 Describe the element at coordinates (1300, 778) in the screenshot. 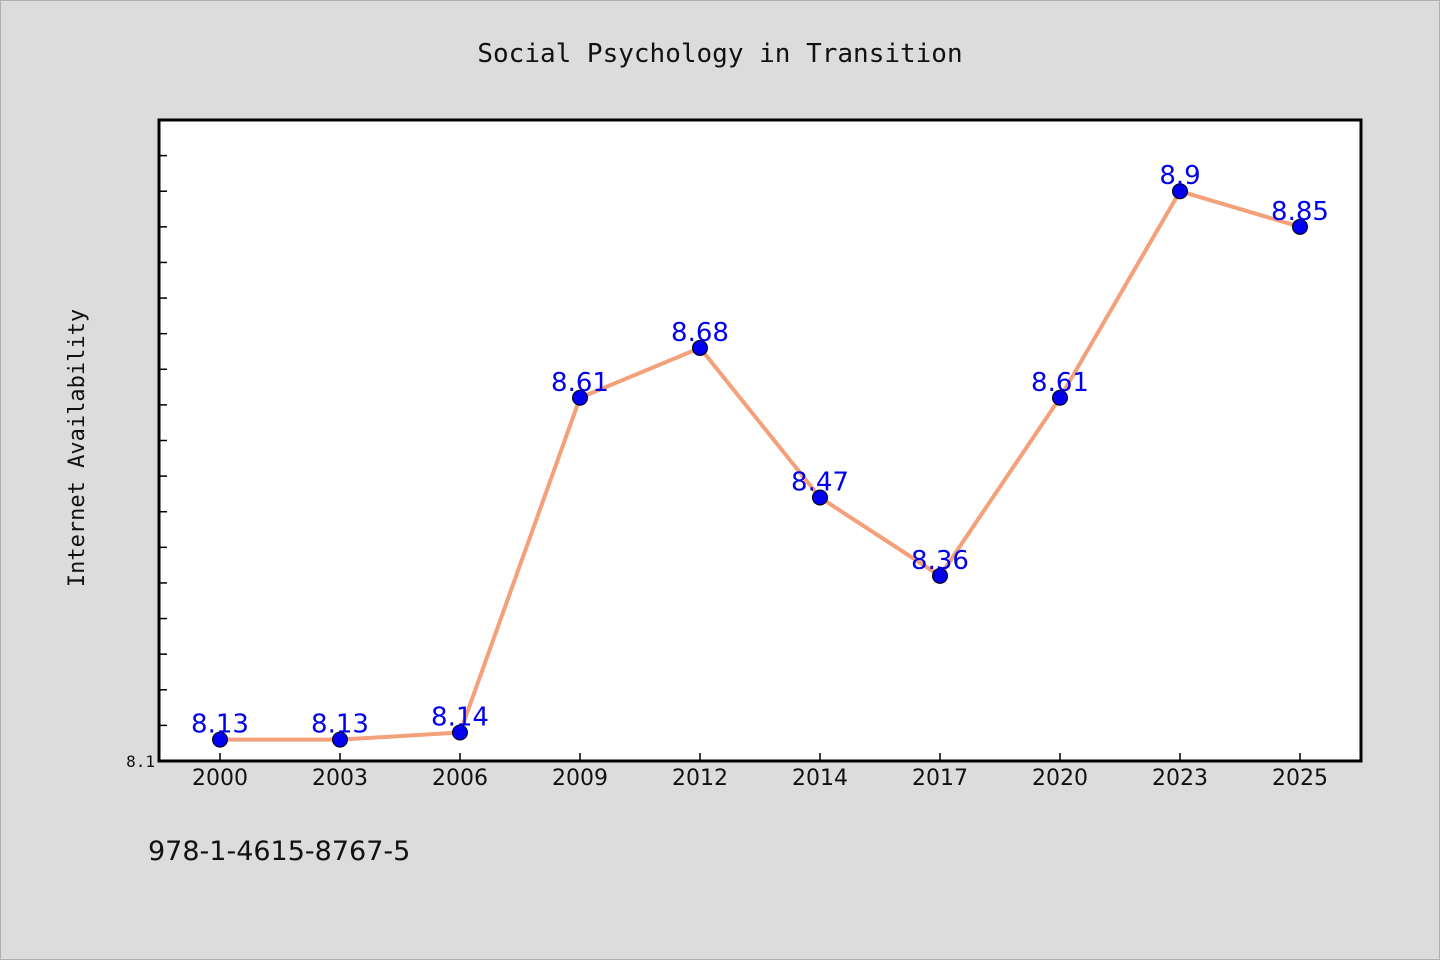

I see `x-tick-label: 2025` at that location.